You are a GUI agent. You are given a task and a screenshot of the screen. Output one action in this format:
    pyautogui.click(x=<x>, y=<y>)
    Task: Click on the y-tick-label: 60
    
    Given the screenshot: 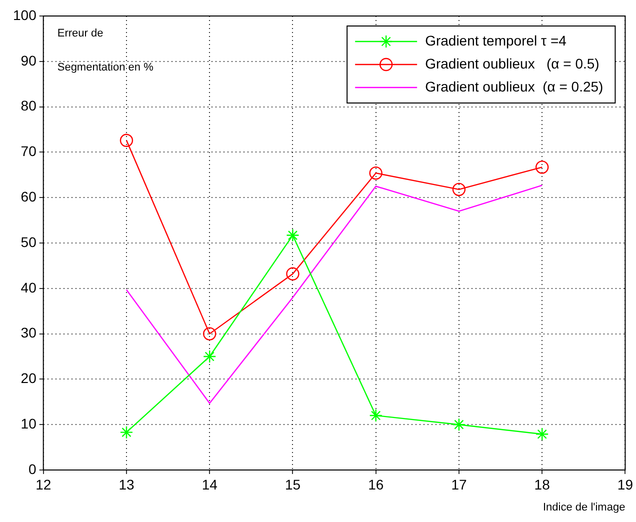 What is the action you would take?
    pyautogui.click(x=28, y=196)
    